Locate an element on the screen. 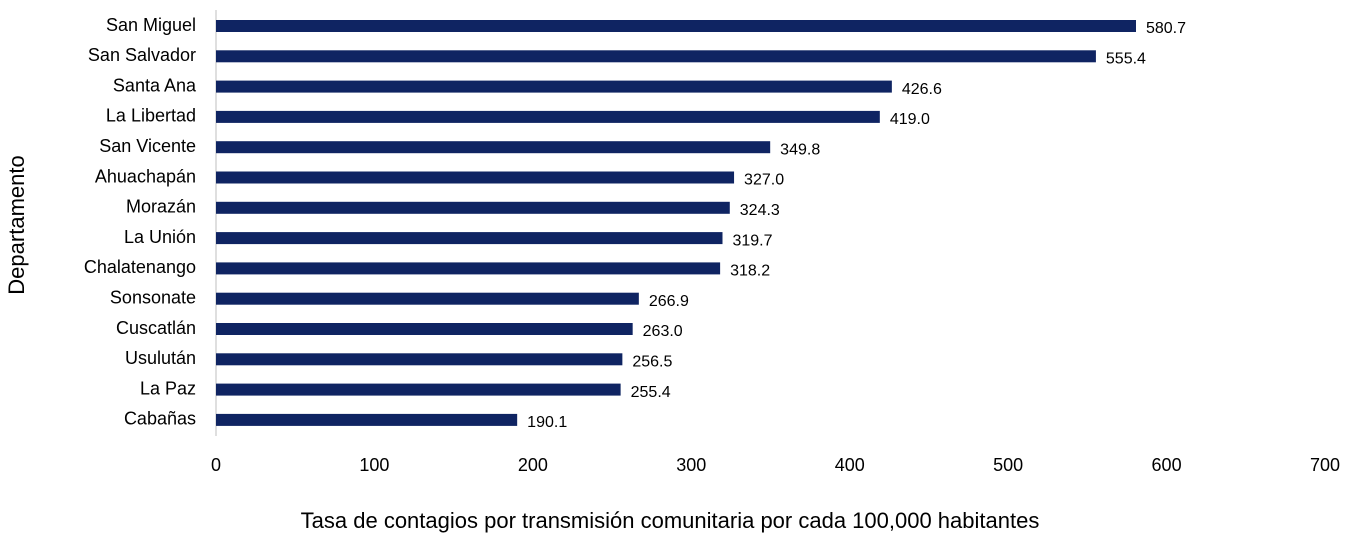 The width and height of the screenshot is (1346, 533). y-tick-label: San Miguel is located at coordinates (151, 25).